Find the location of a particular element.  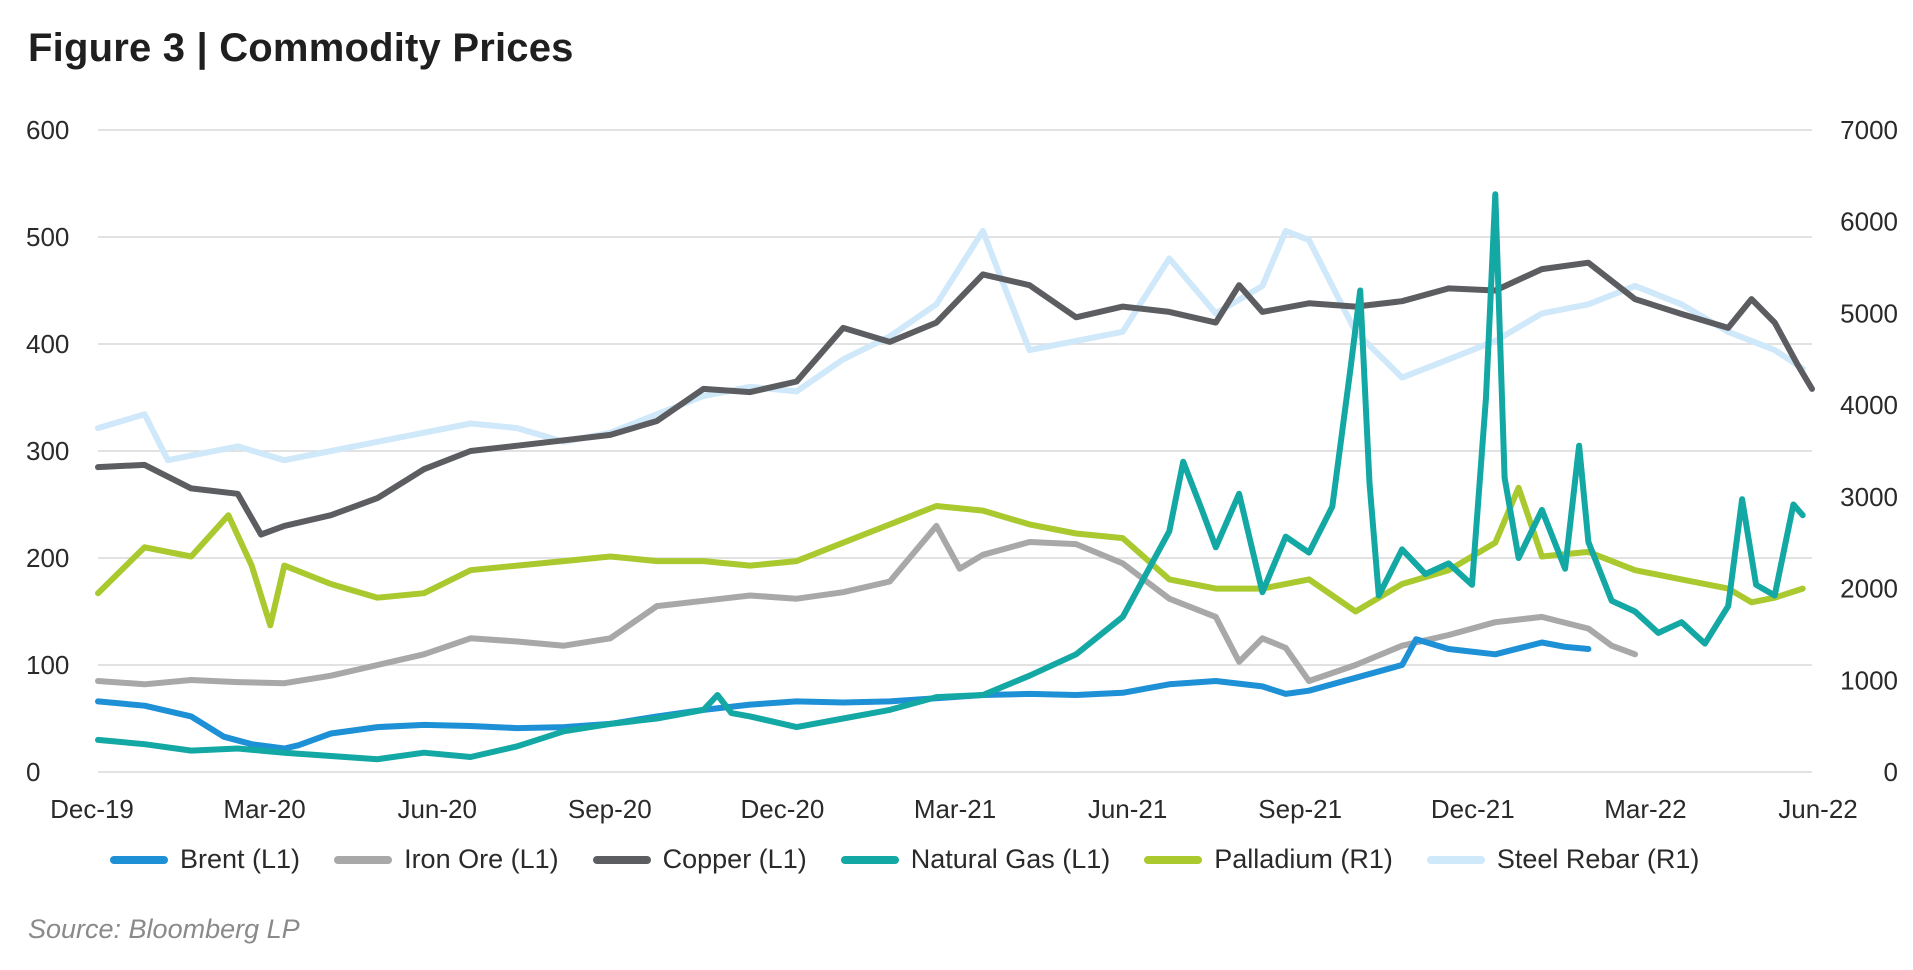

x-tick-label: Dec-21 is located at coordinates (1473, 809).